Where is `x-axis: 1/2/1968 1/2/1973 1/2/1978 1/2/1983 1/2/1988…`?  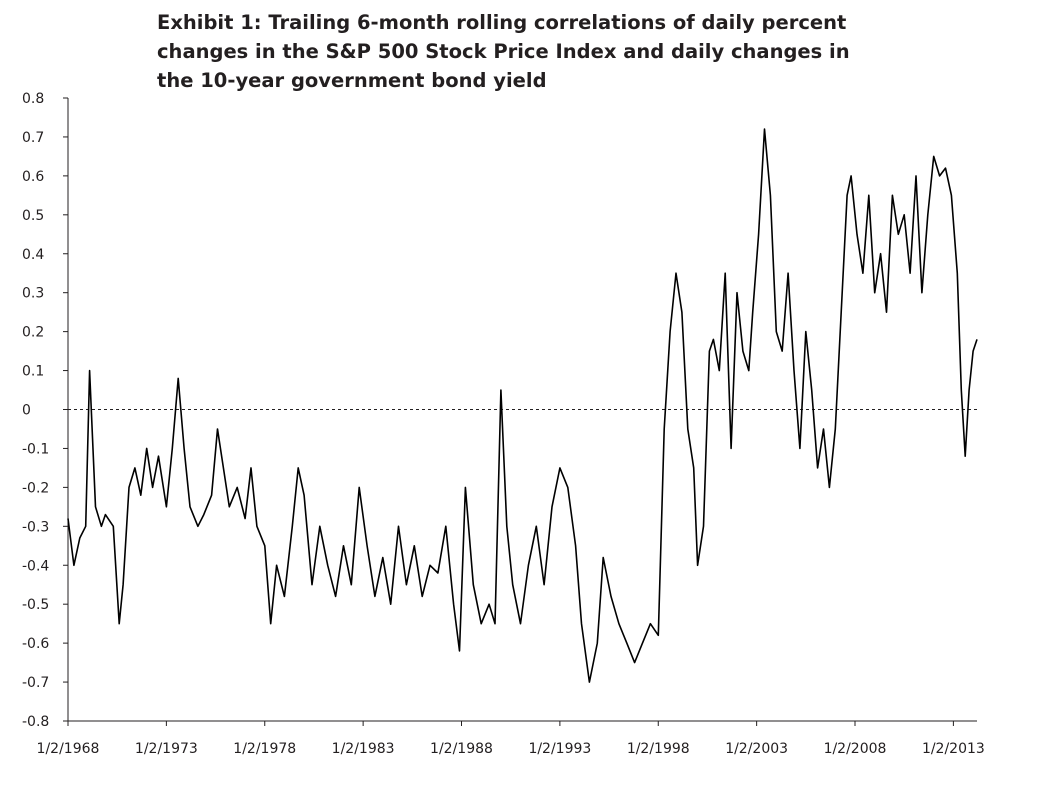
x-axis: 1/2/1968 1/2/1973 1/2/1978 1/2/1983 1/2/1988… is located at coordinates (511, 738).